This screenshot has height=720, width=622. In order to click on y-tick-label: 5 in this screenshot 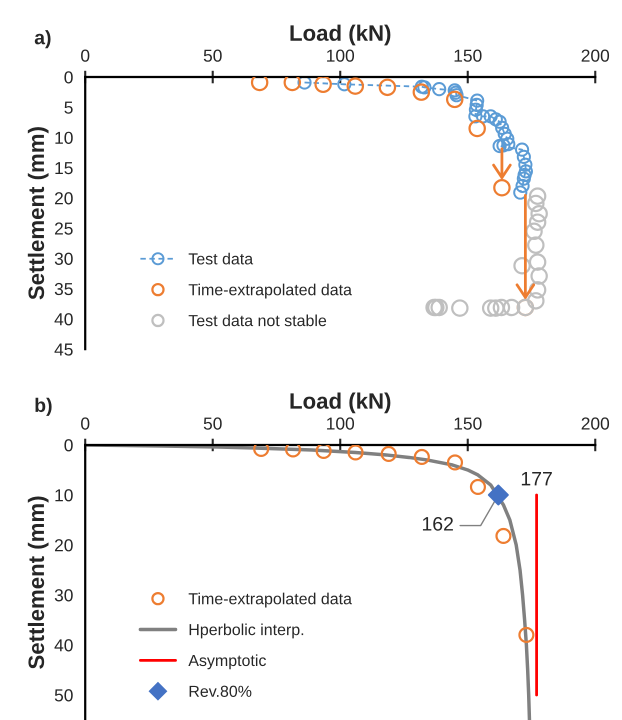, I will do `click(68, 108)`.